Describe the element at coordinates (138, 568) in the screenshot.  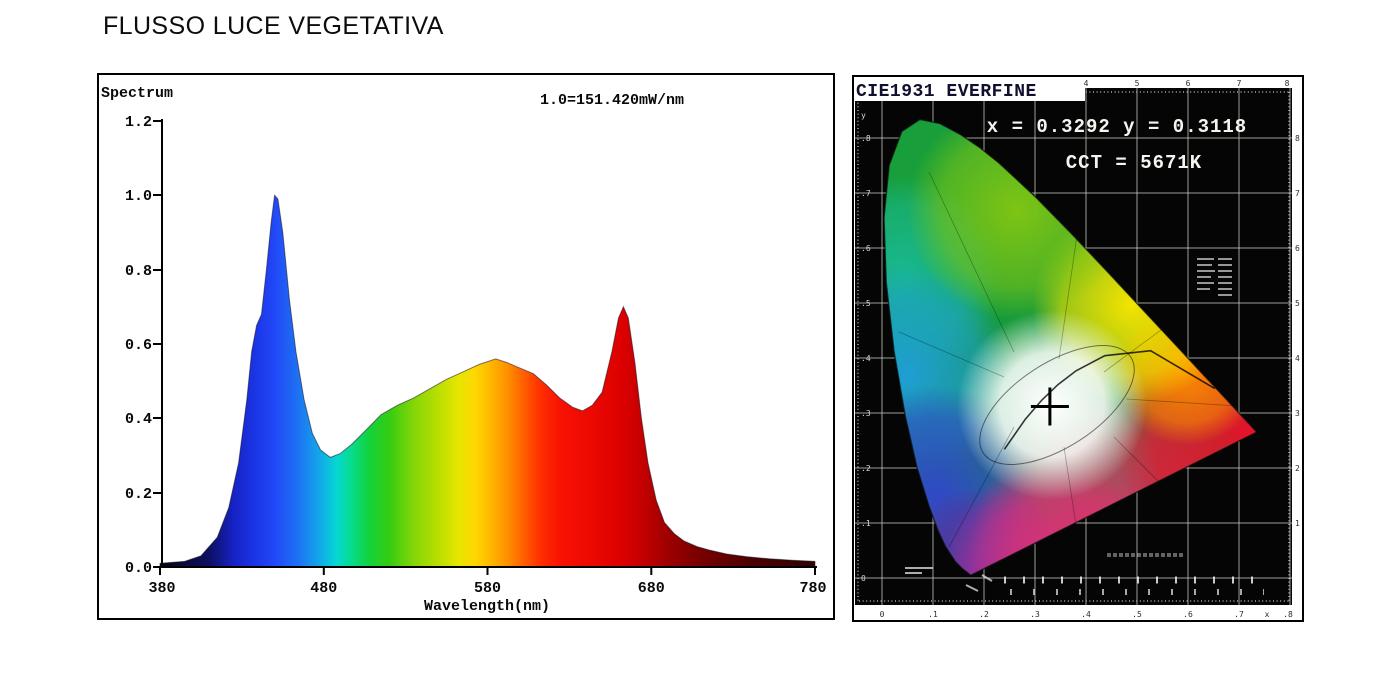
I see `svg-text: 0.0` at that location.